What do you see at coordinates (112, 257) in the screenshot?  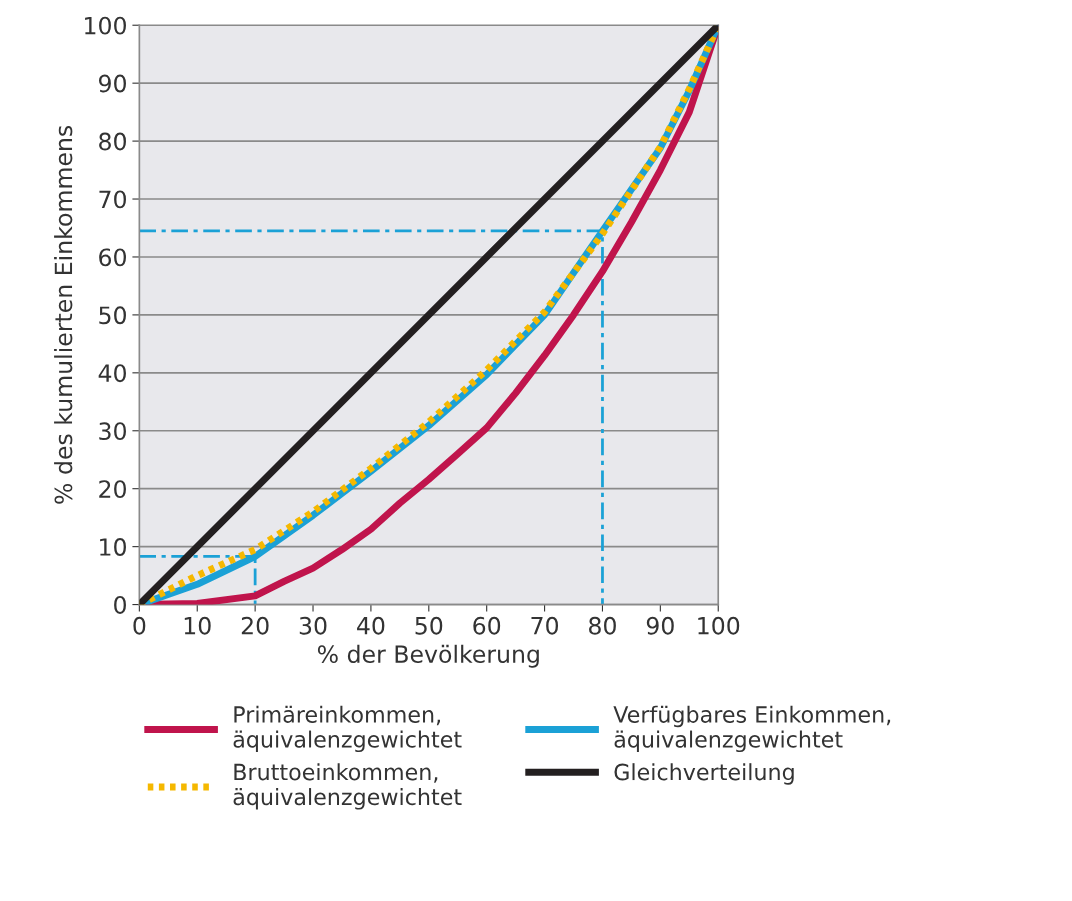 I see `y-tick-label: 60` at bounding box center [112, 257].